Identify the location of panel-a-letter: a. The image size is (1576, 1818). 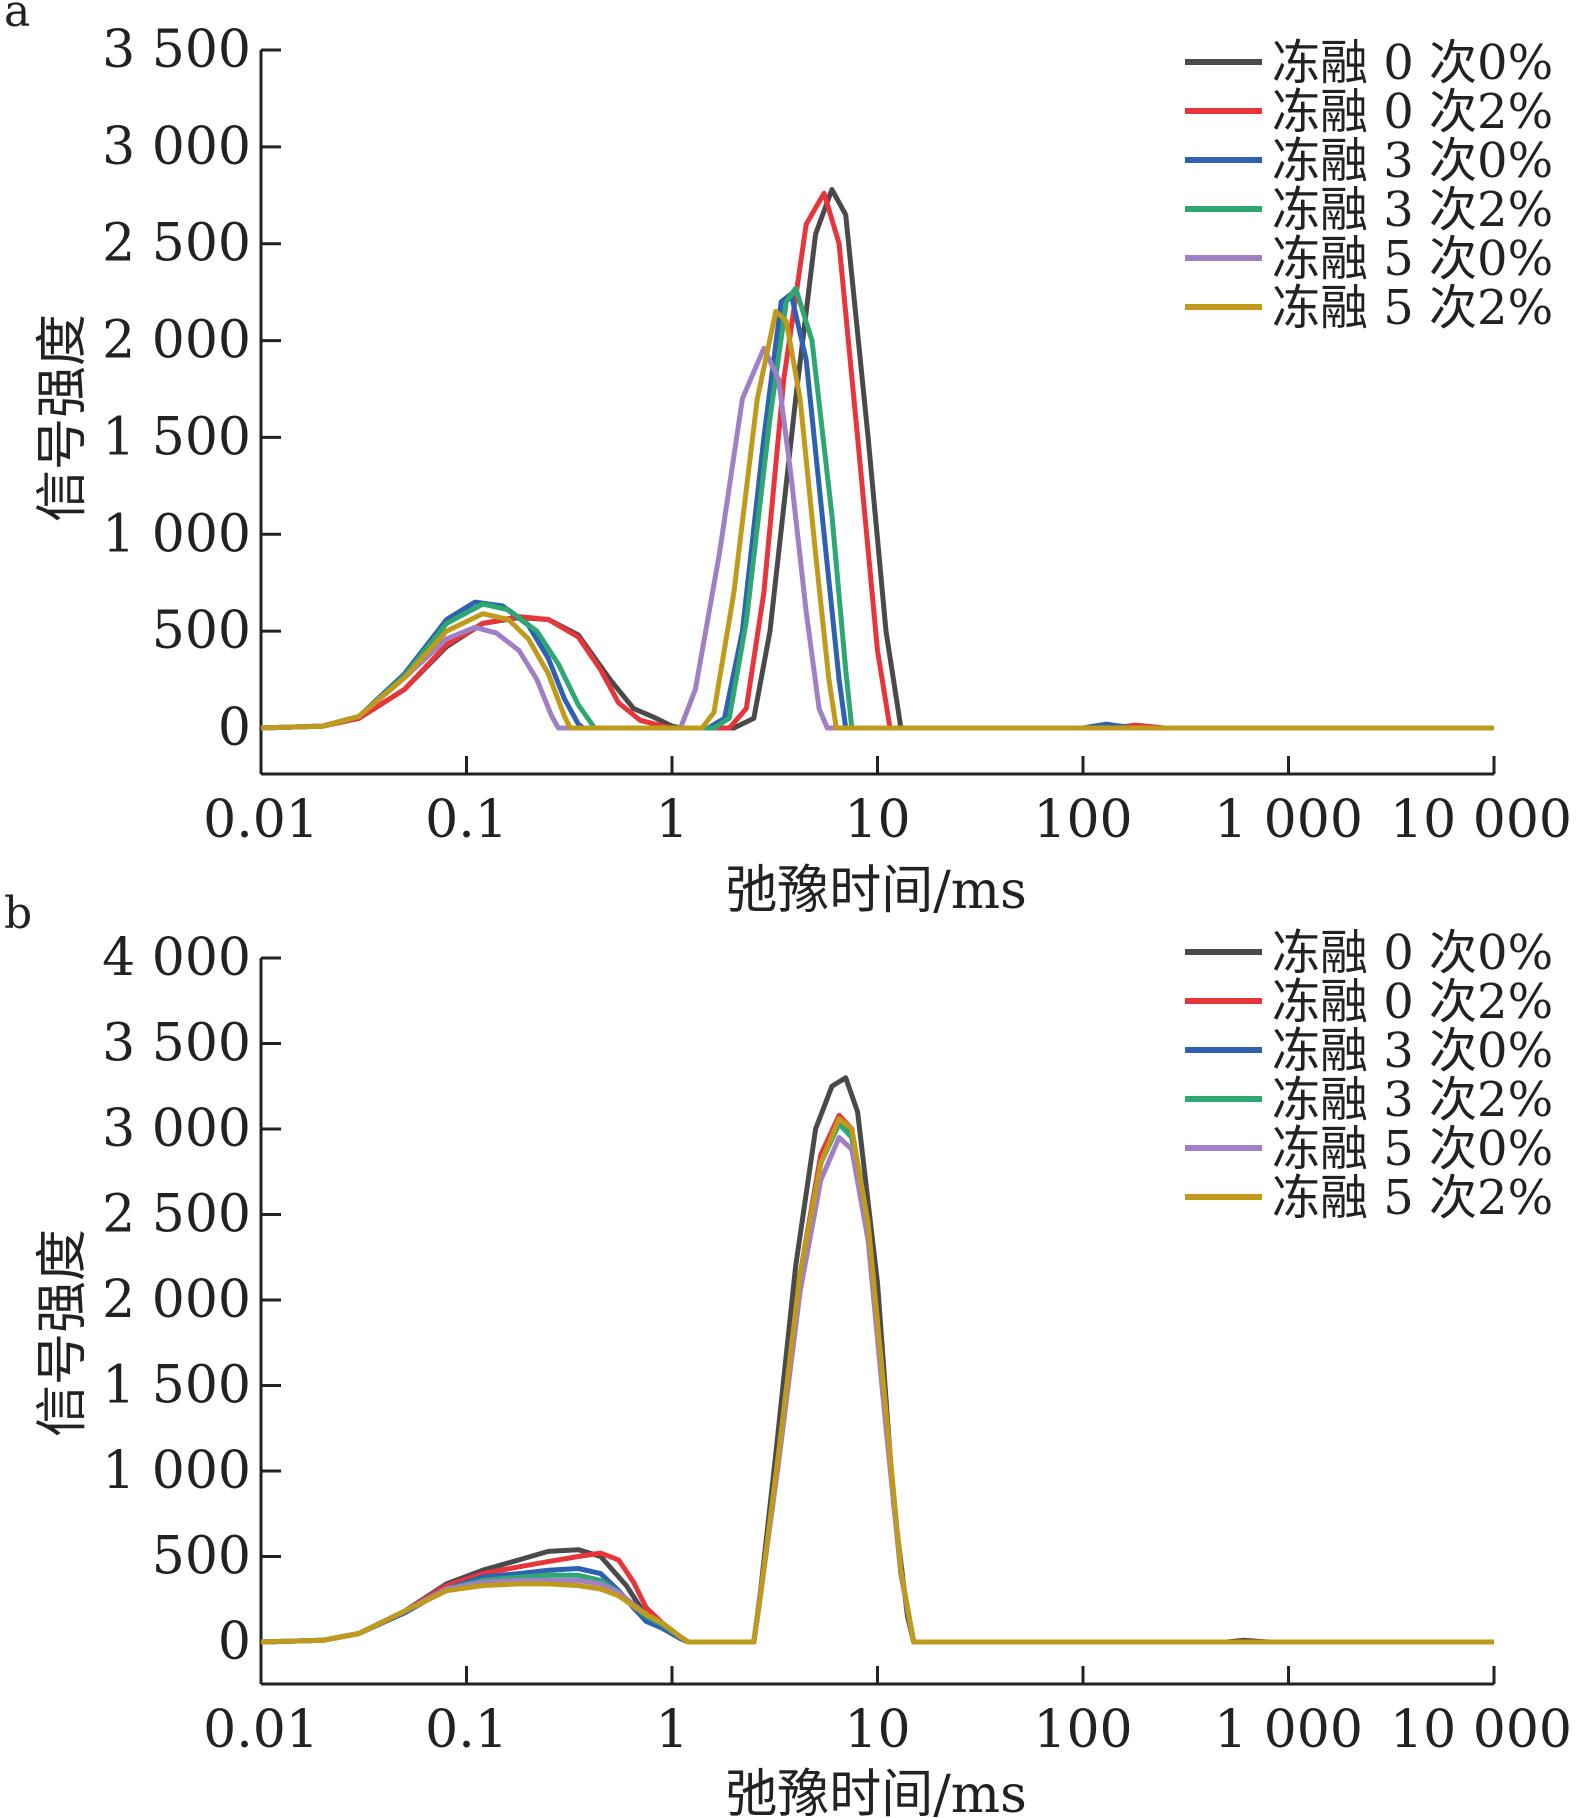
(17, 18).